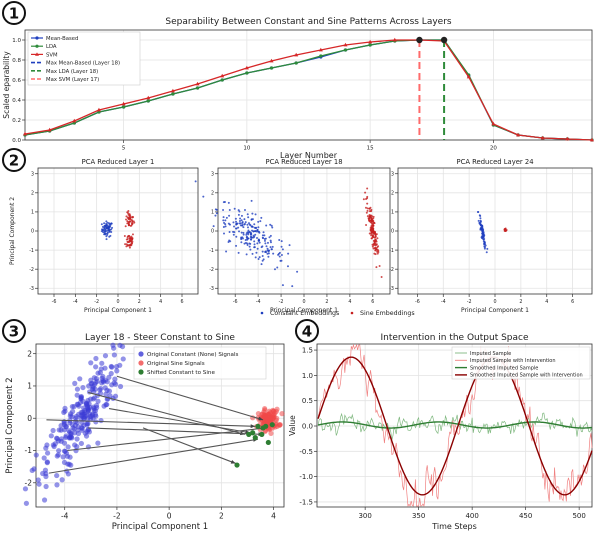 The image size is (598, 543). Describe the element at coordinates (258, 302) in the screenshot. I see `x-tick-label: -4` at that location.